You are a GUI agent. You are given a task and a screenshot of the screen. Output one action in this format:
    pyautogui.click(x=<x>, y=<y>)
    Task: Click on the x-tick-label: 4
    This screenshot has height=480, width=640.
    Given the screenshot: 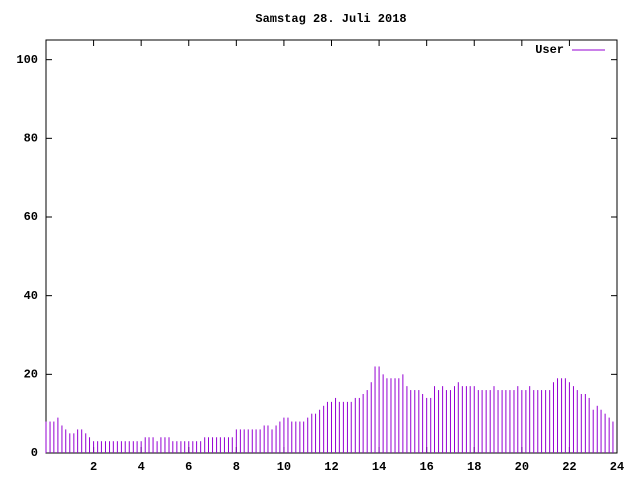 What is the action you would take?
    pyautogui.click(x=141, y=467)
    